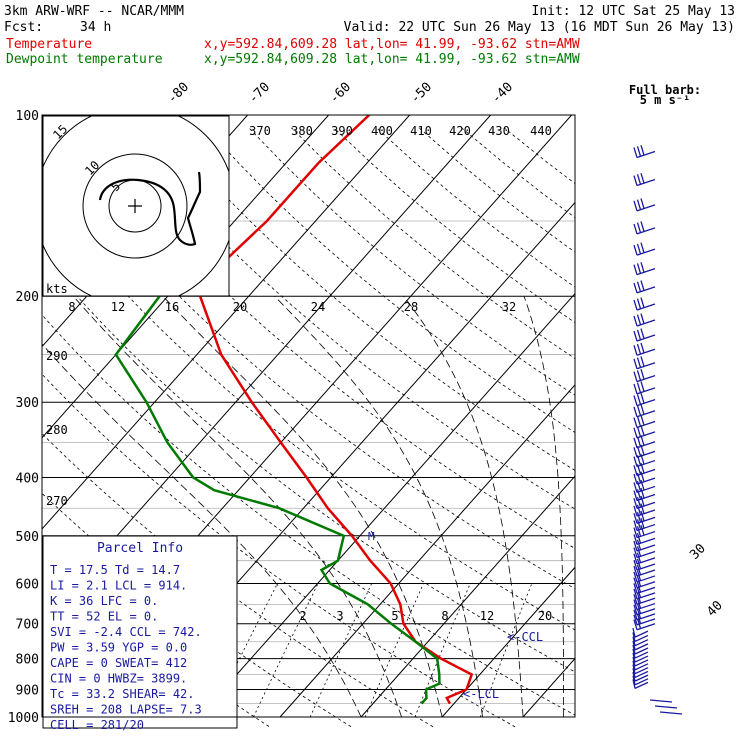 The width and height of the screenshot is (740, 740). I want to click on hodograph-units: kts, so click(57, 289).